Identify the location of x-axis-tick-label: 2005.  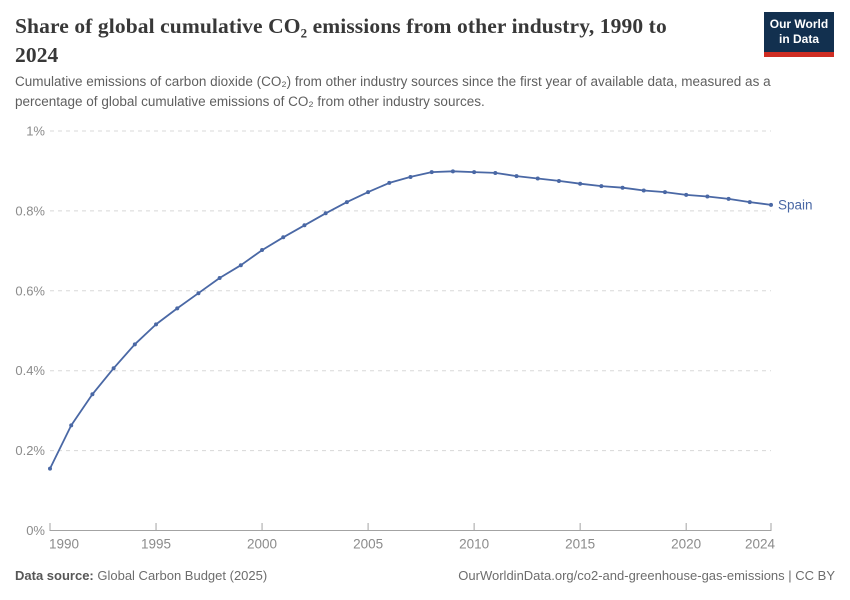
(368, 544).